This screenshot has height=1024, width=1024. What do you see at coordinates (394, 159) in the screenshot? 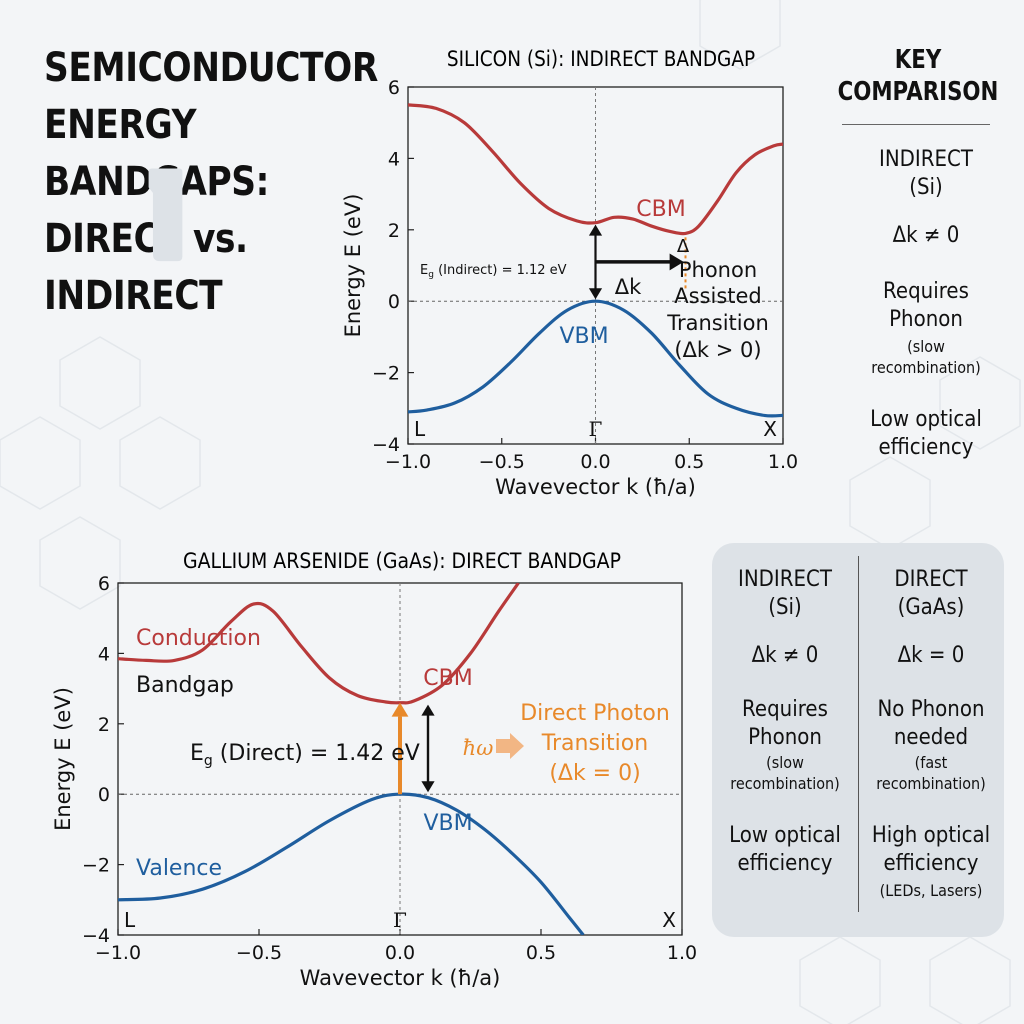
I see `y-tick-label: 4` at bounding box center [394, 159].